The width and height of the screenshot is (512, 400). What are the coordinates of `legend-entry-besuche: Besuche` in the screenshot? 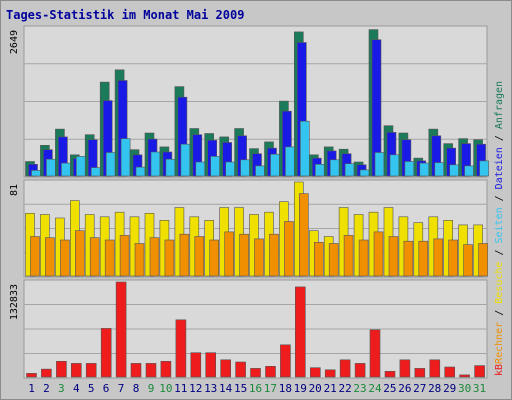 It's located at (499, 283).